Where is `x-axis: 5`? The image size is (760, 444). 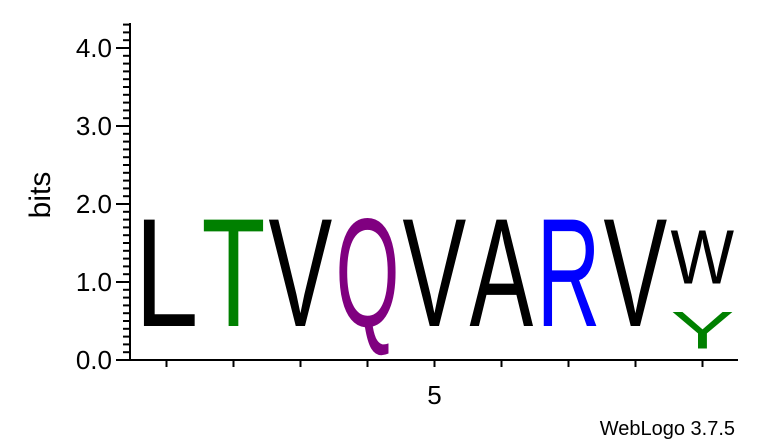
x-axis: 5 is located at coordinates (434, 384).